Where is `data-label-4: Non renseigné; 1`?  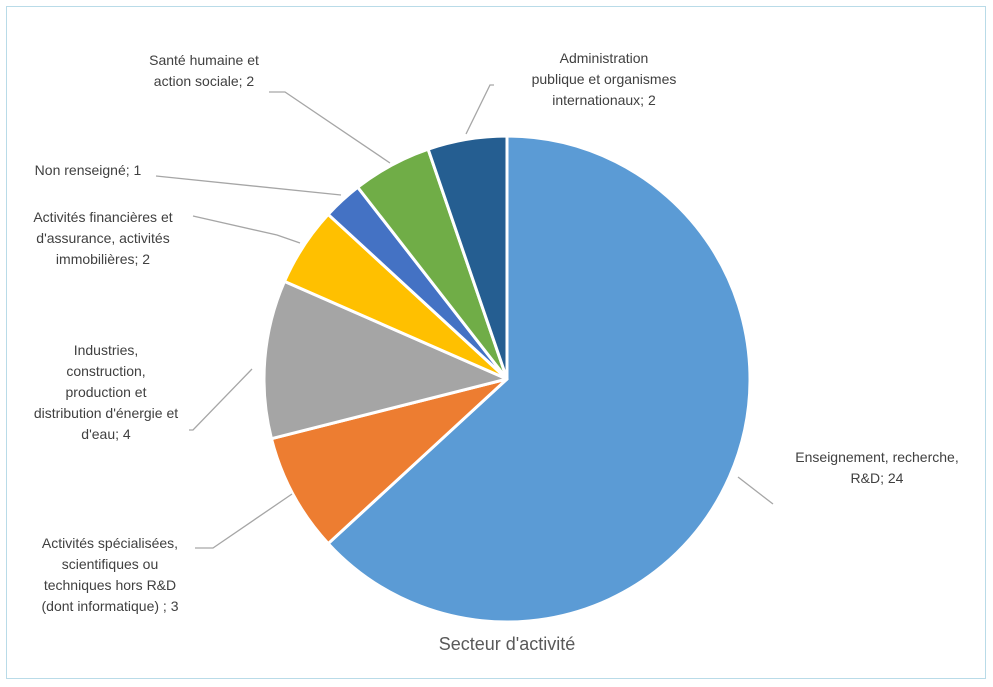 data-label-4: Non renseigné; 1 is located at coordinates (88, 170).